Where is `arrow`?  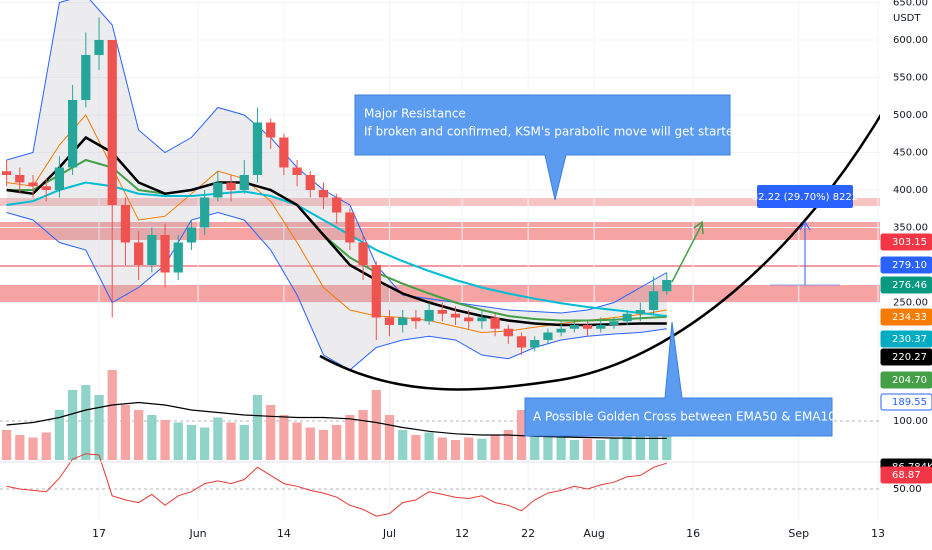 arrow is located at coordinates (687, 251).